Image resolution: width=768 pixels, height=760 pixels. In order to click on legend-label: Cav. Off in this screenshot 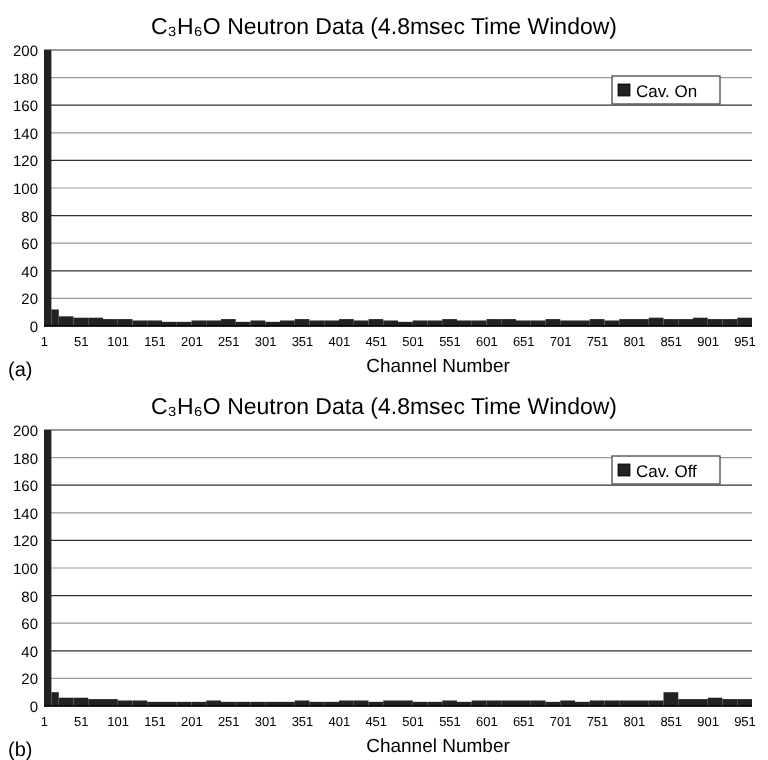, I will do `click(667, 471)`.